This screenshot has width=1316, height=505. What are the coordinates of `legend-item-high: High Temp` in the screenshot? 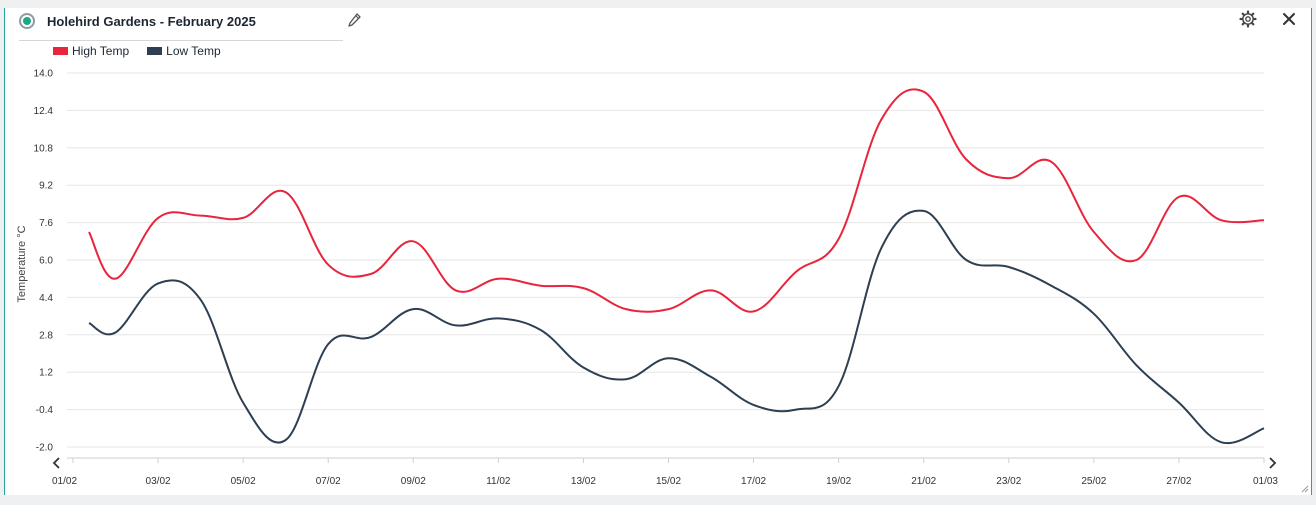 It's located at (91, 51).